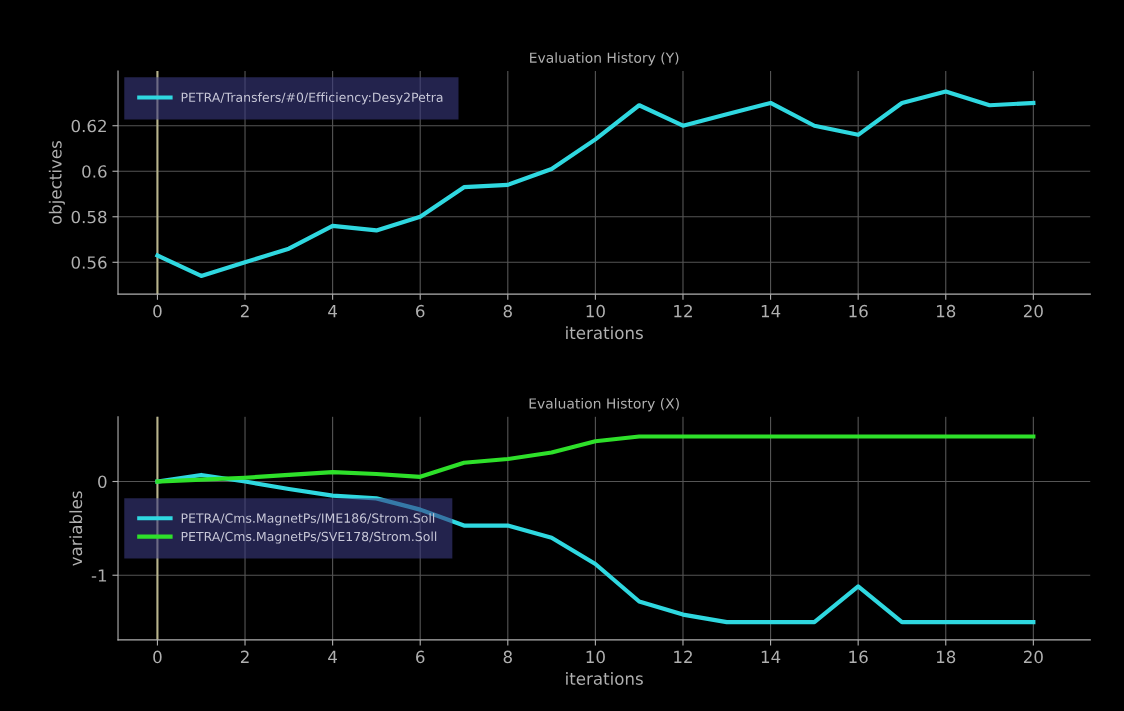  I want to click on y-axis-title: variables, so click(76, 528).